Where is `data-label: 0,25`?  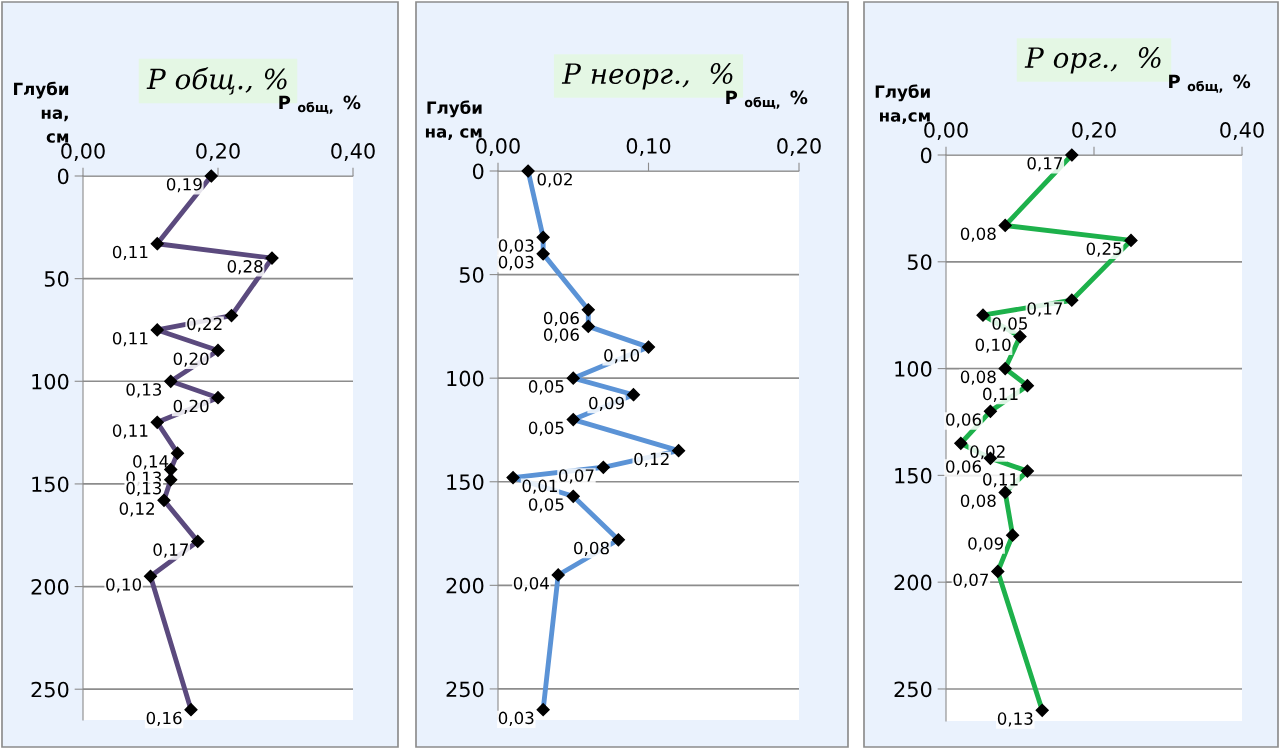 data-label: 0,25 is located at coordinates (1104, 249).